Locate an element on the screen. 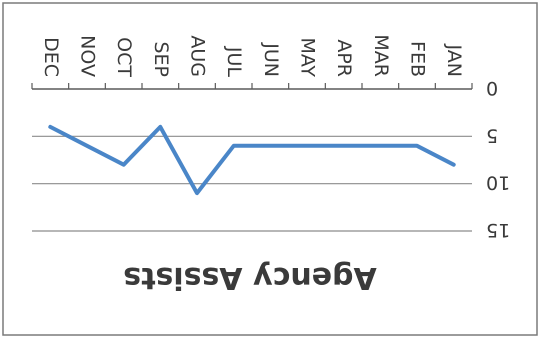  y-tick-label-0: 0 is located at coordinates (492, 88).